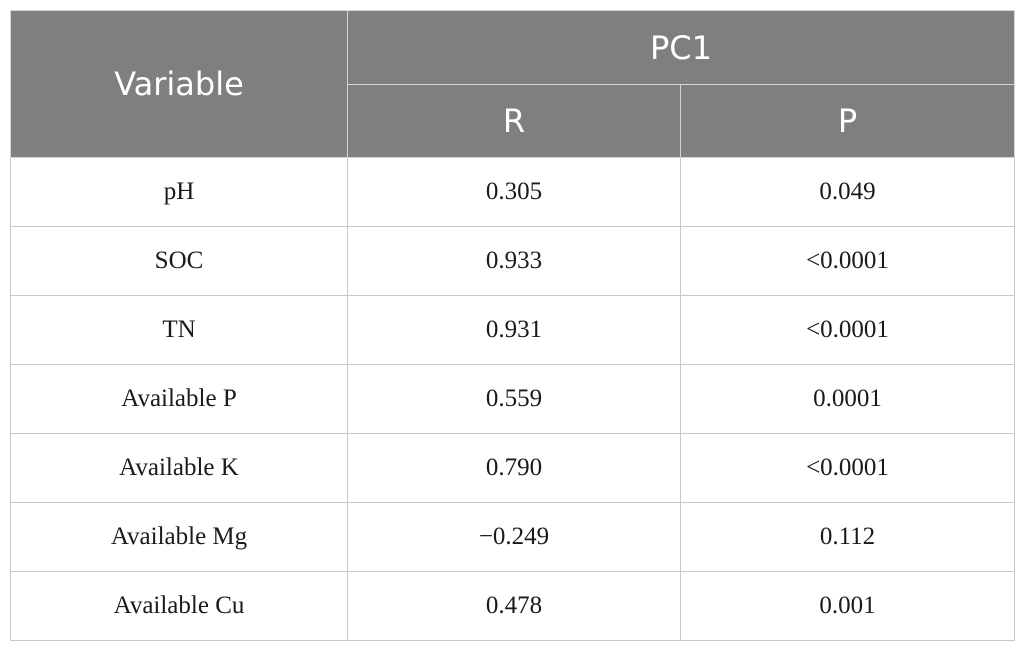 This screenshot has width=1025, height=654. I want to click on table-row: SOC 0.933 <0.0001, so click(512, 261).